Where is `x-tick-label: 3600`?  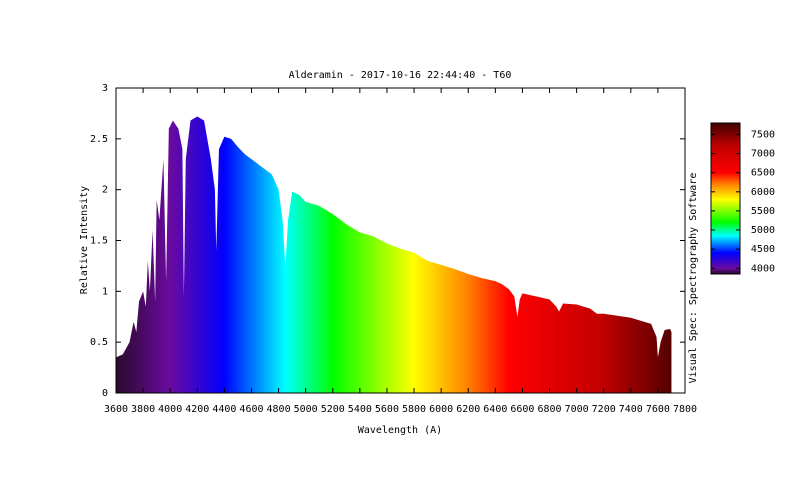
x-tick-label: 3600 is located at coordinates (116, 409).